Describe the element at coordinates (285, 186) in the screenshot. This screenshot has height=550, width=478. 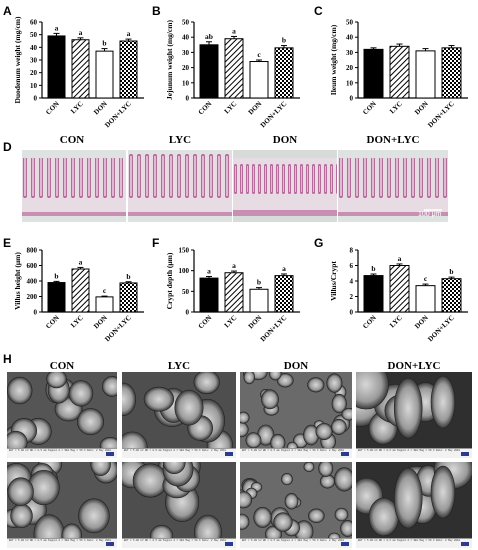
I see `histology-image-don` at that location.